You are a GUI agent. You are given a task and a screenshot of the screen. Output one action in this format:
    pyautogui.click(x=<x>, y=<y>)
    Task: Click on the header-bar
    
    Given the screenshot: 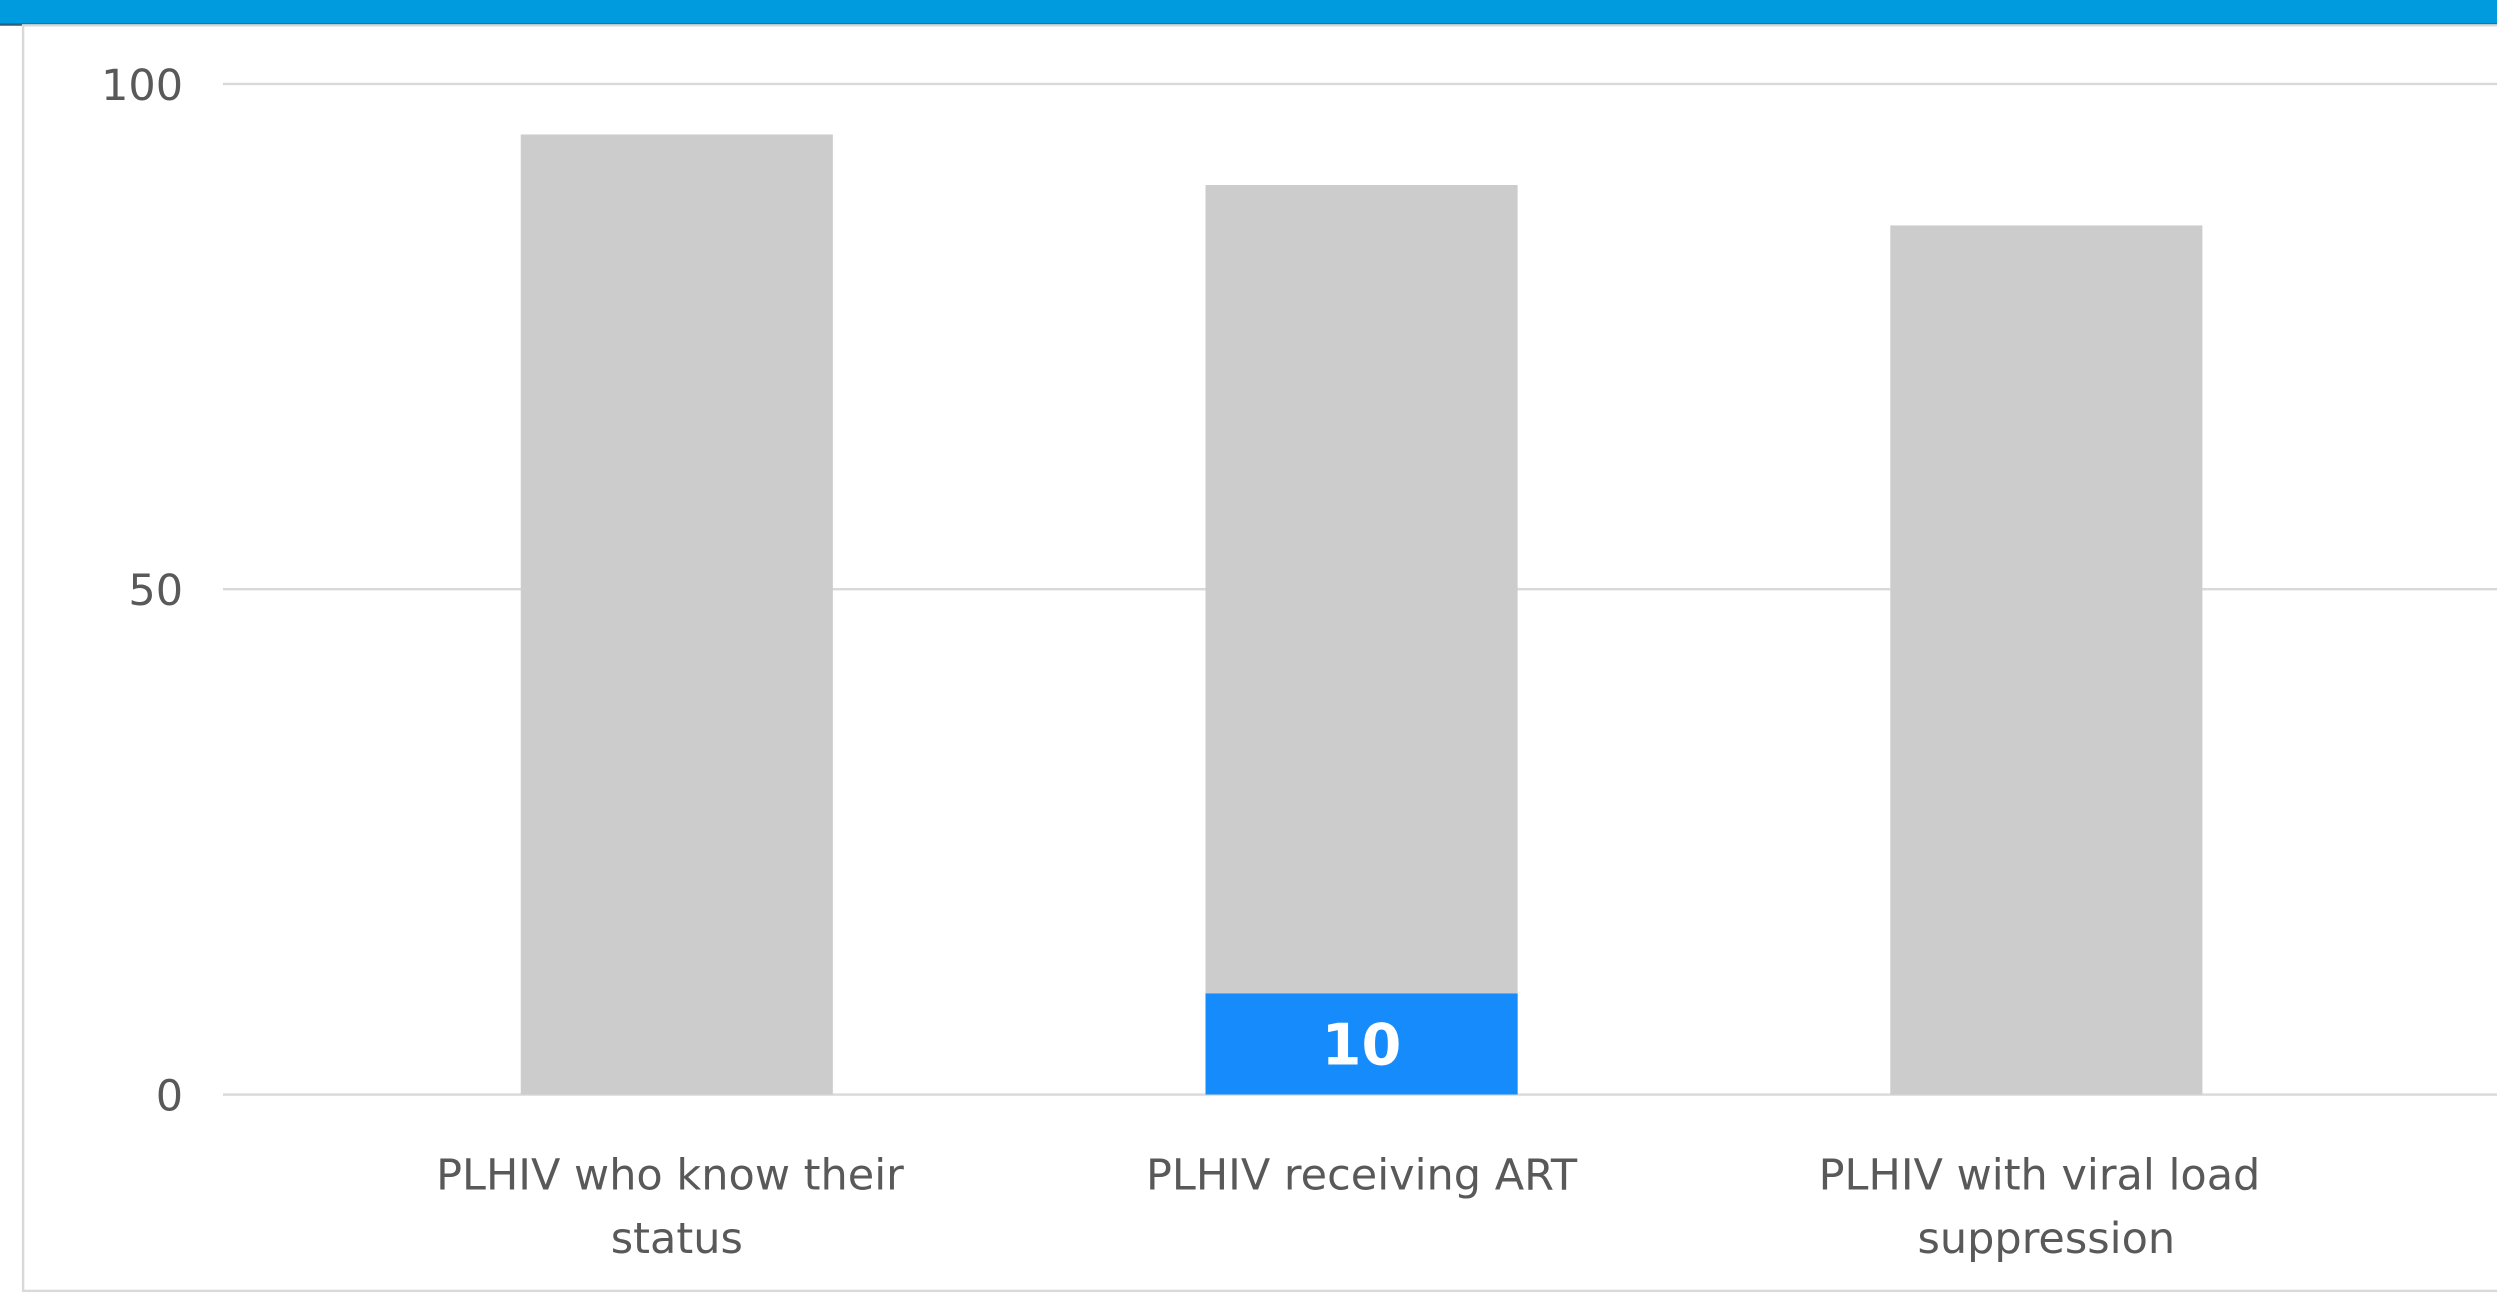 What is the action you would take?
    pyautogui.click(x=1248, y=12)
    